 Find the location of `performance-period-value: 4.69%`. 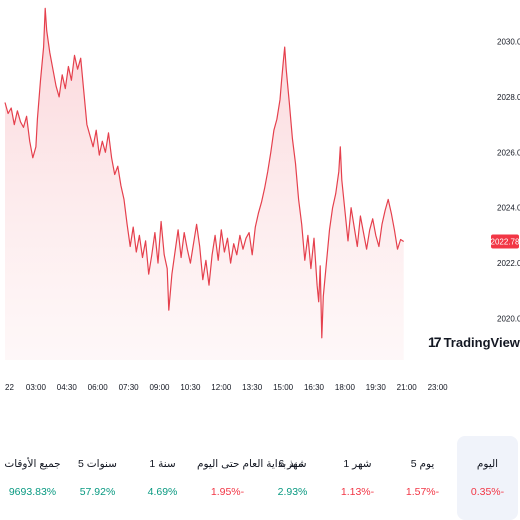

performance-period-value: 4.69% is located at coordinates (162, 492).